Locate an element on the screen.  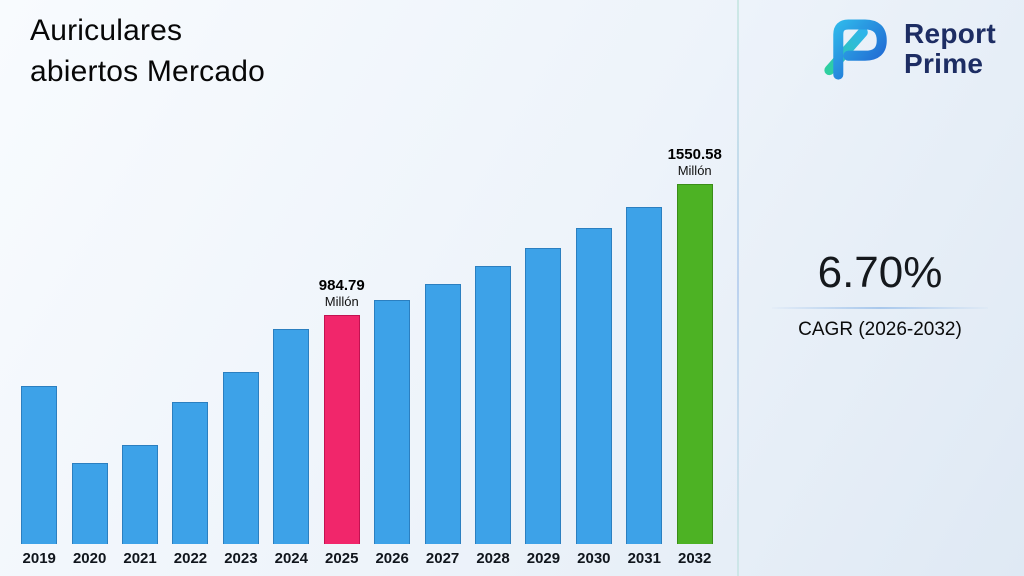
cagr-value: 6.70% is located at coordinates (880, 272).